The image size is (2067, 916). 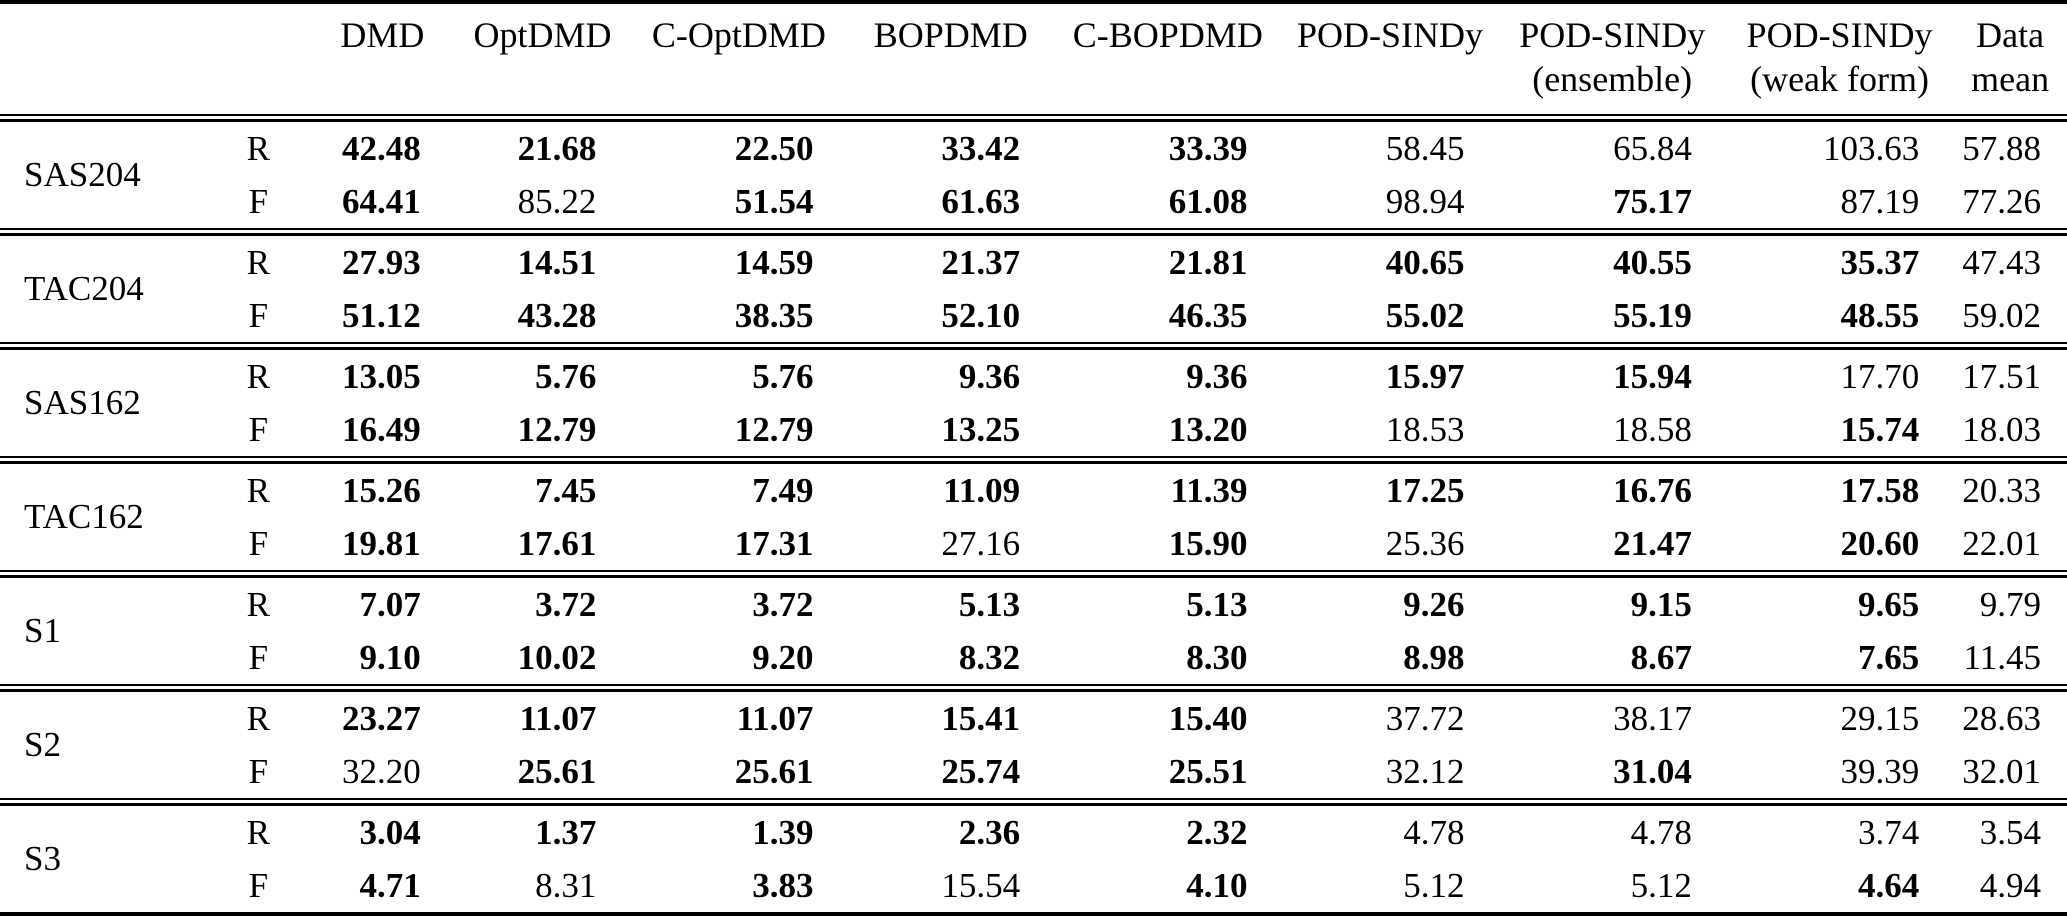 What do you see at coordinates (2001, 201) in the screenshot?
I see `value-cell: 77.26` at bounding box center [2001, 201].